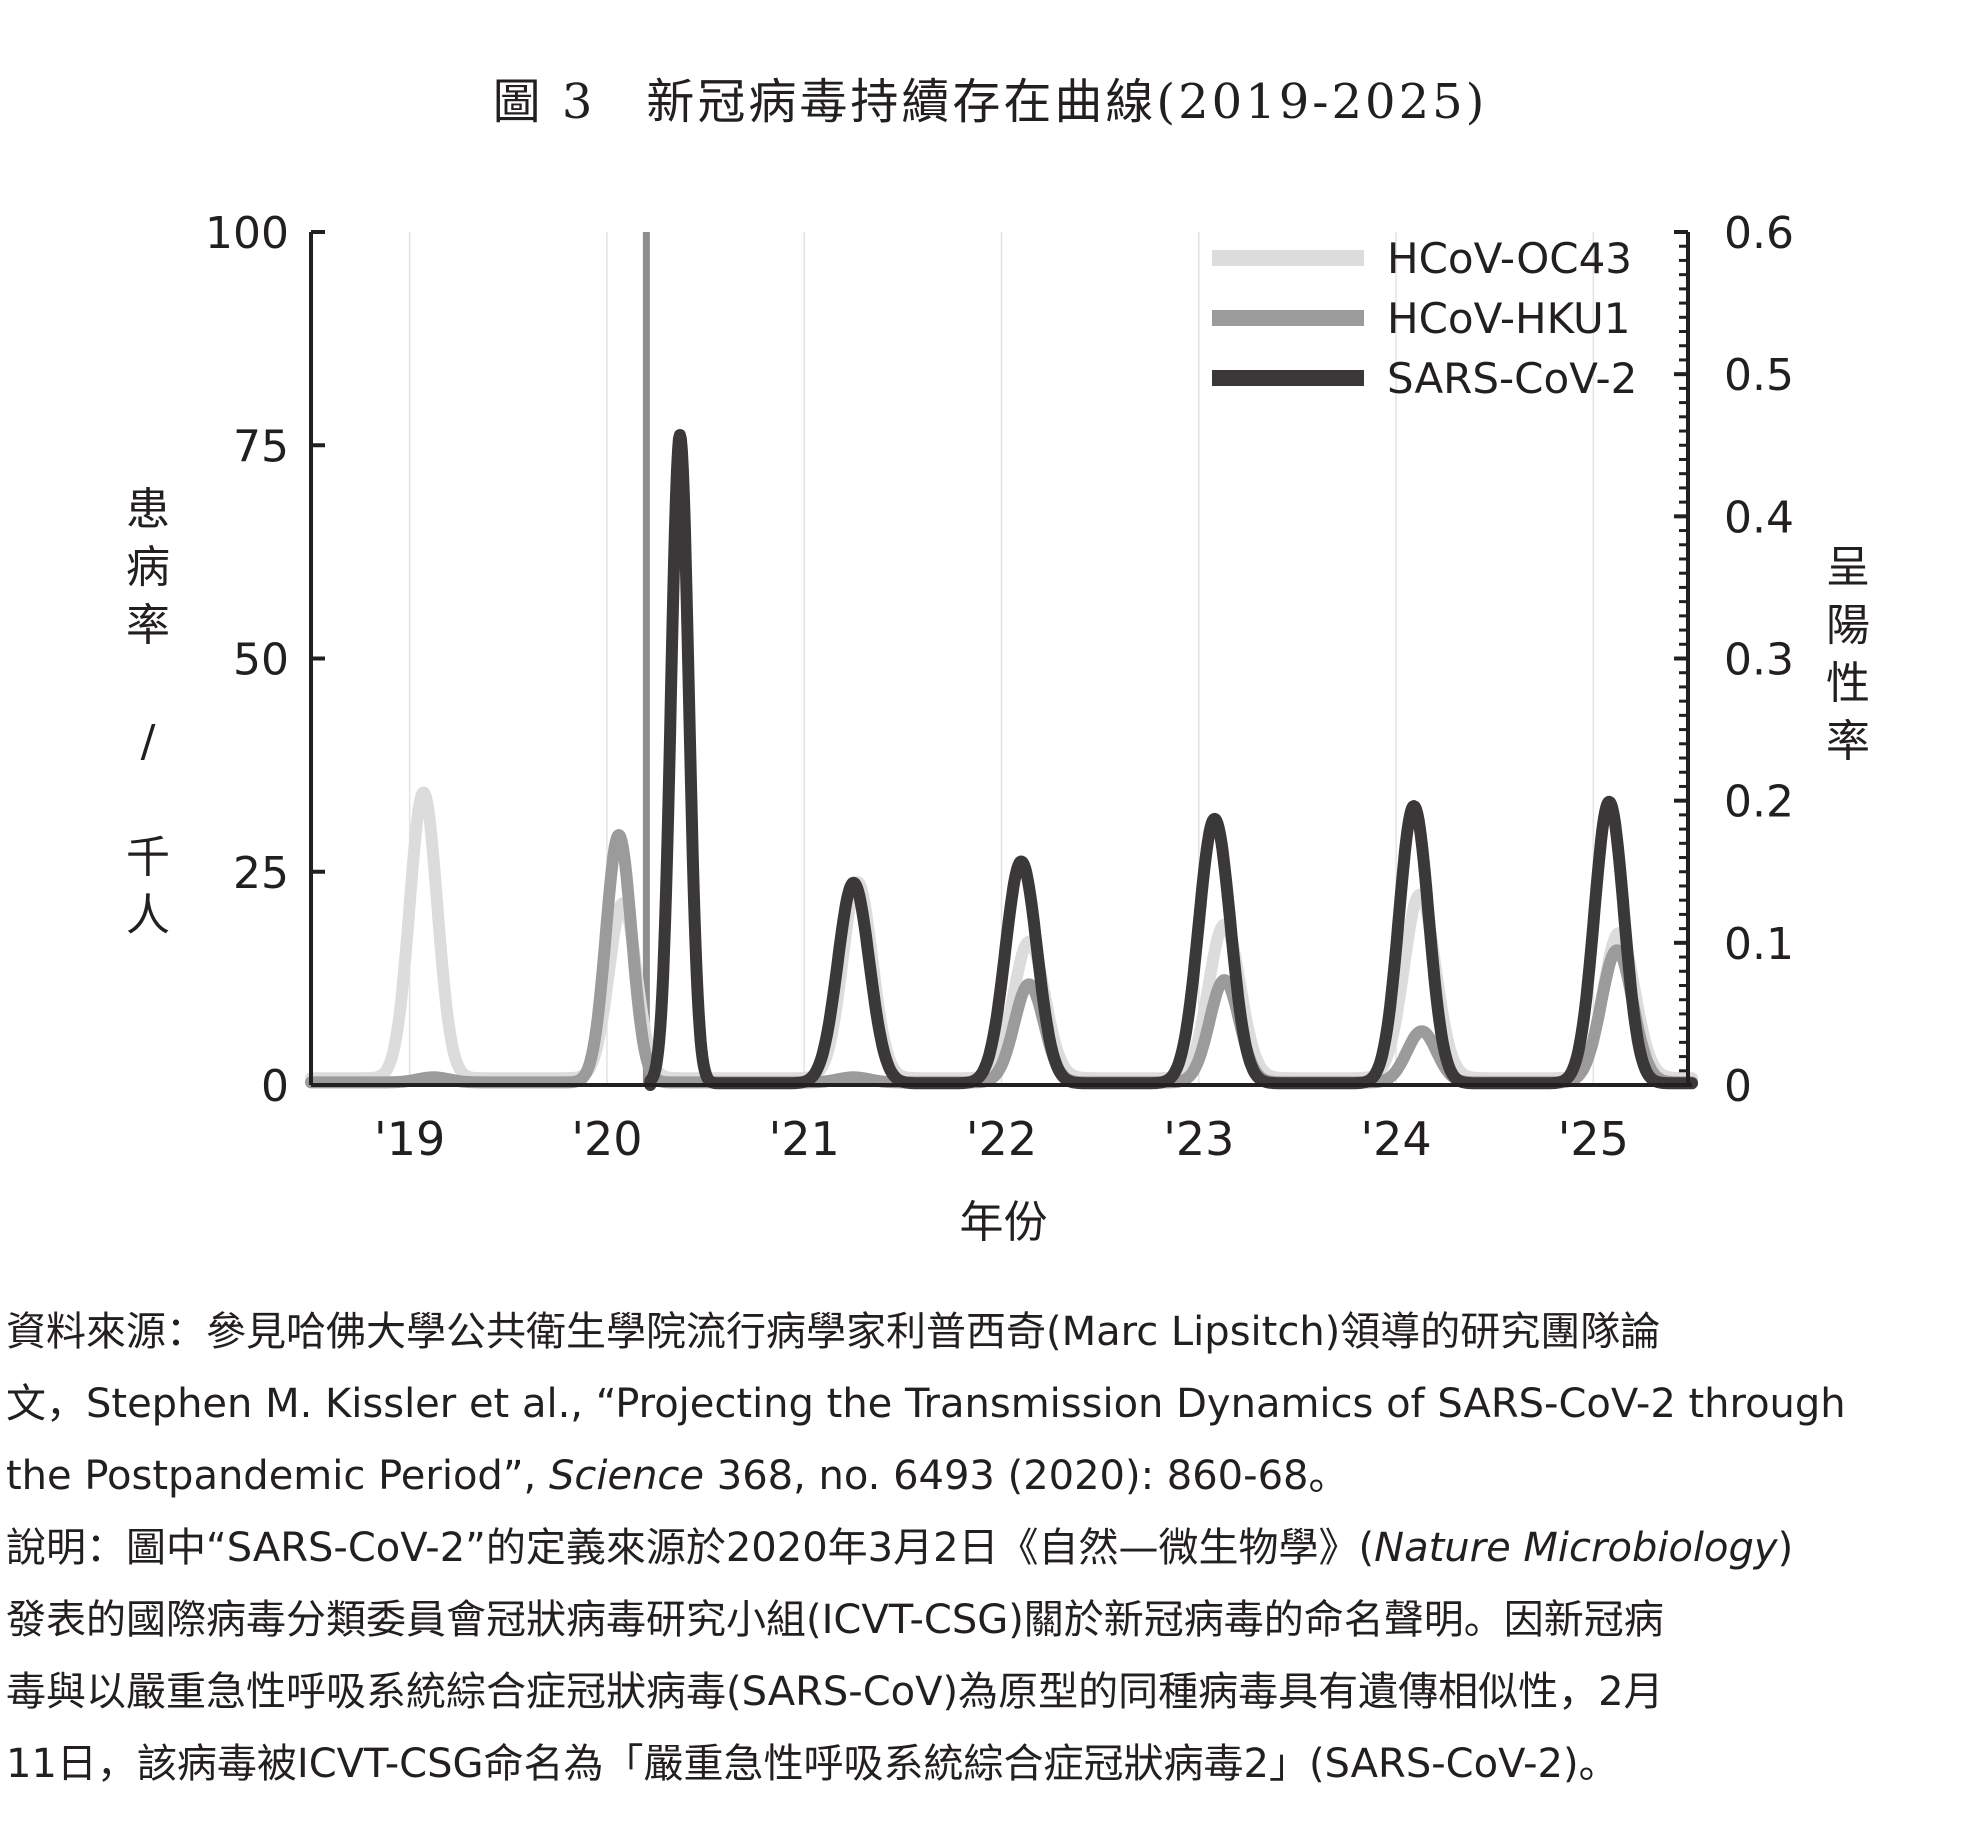 The width and height of the screenshot is (1980, 1847). Describe the element at coordinates (1593, 1139) in the screenshot. I see `x-tick-label: '25` at that location.